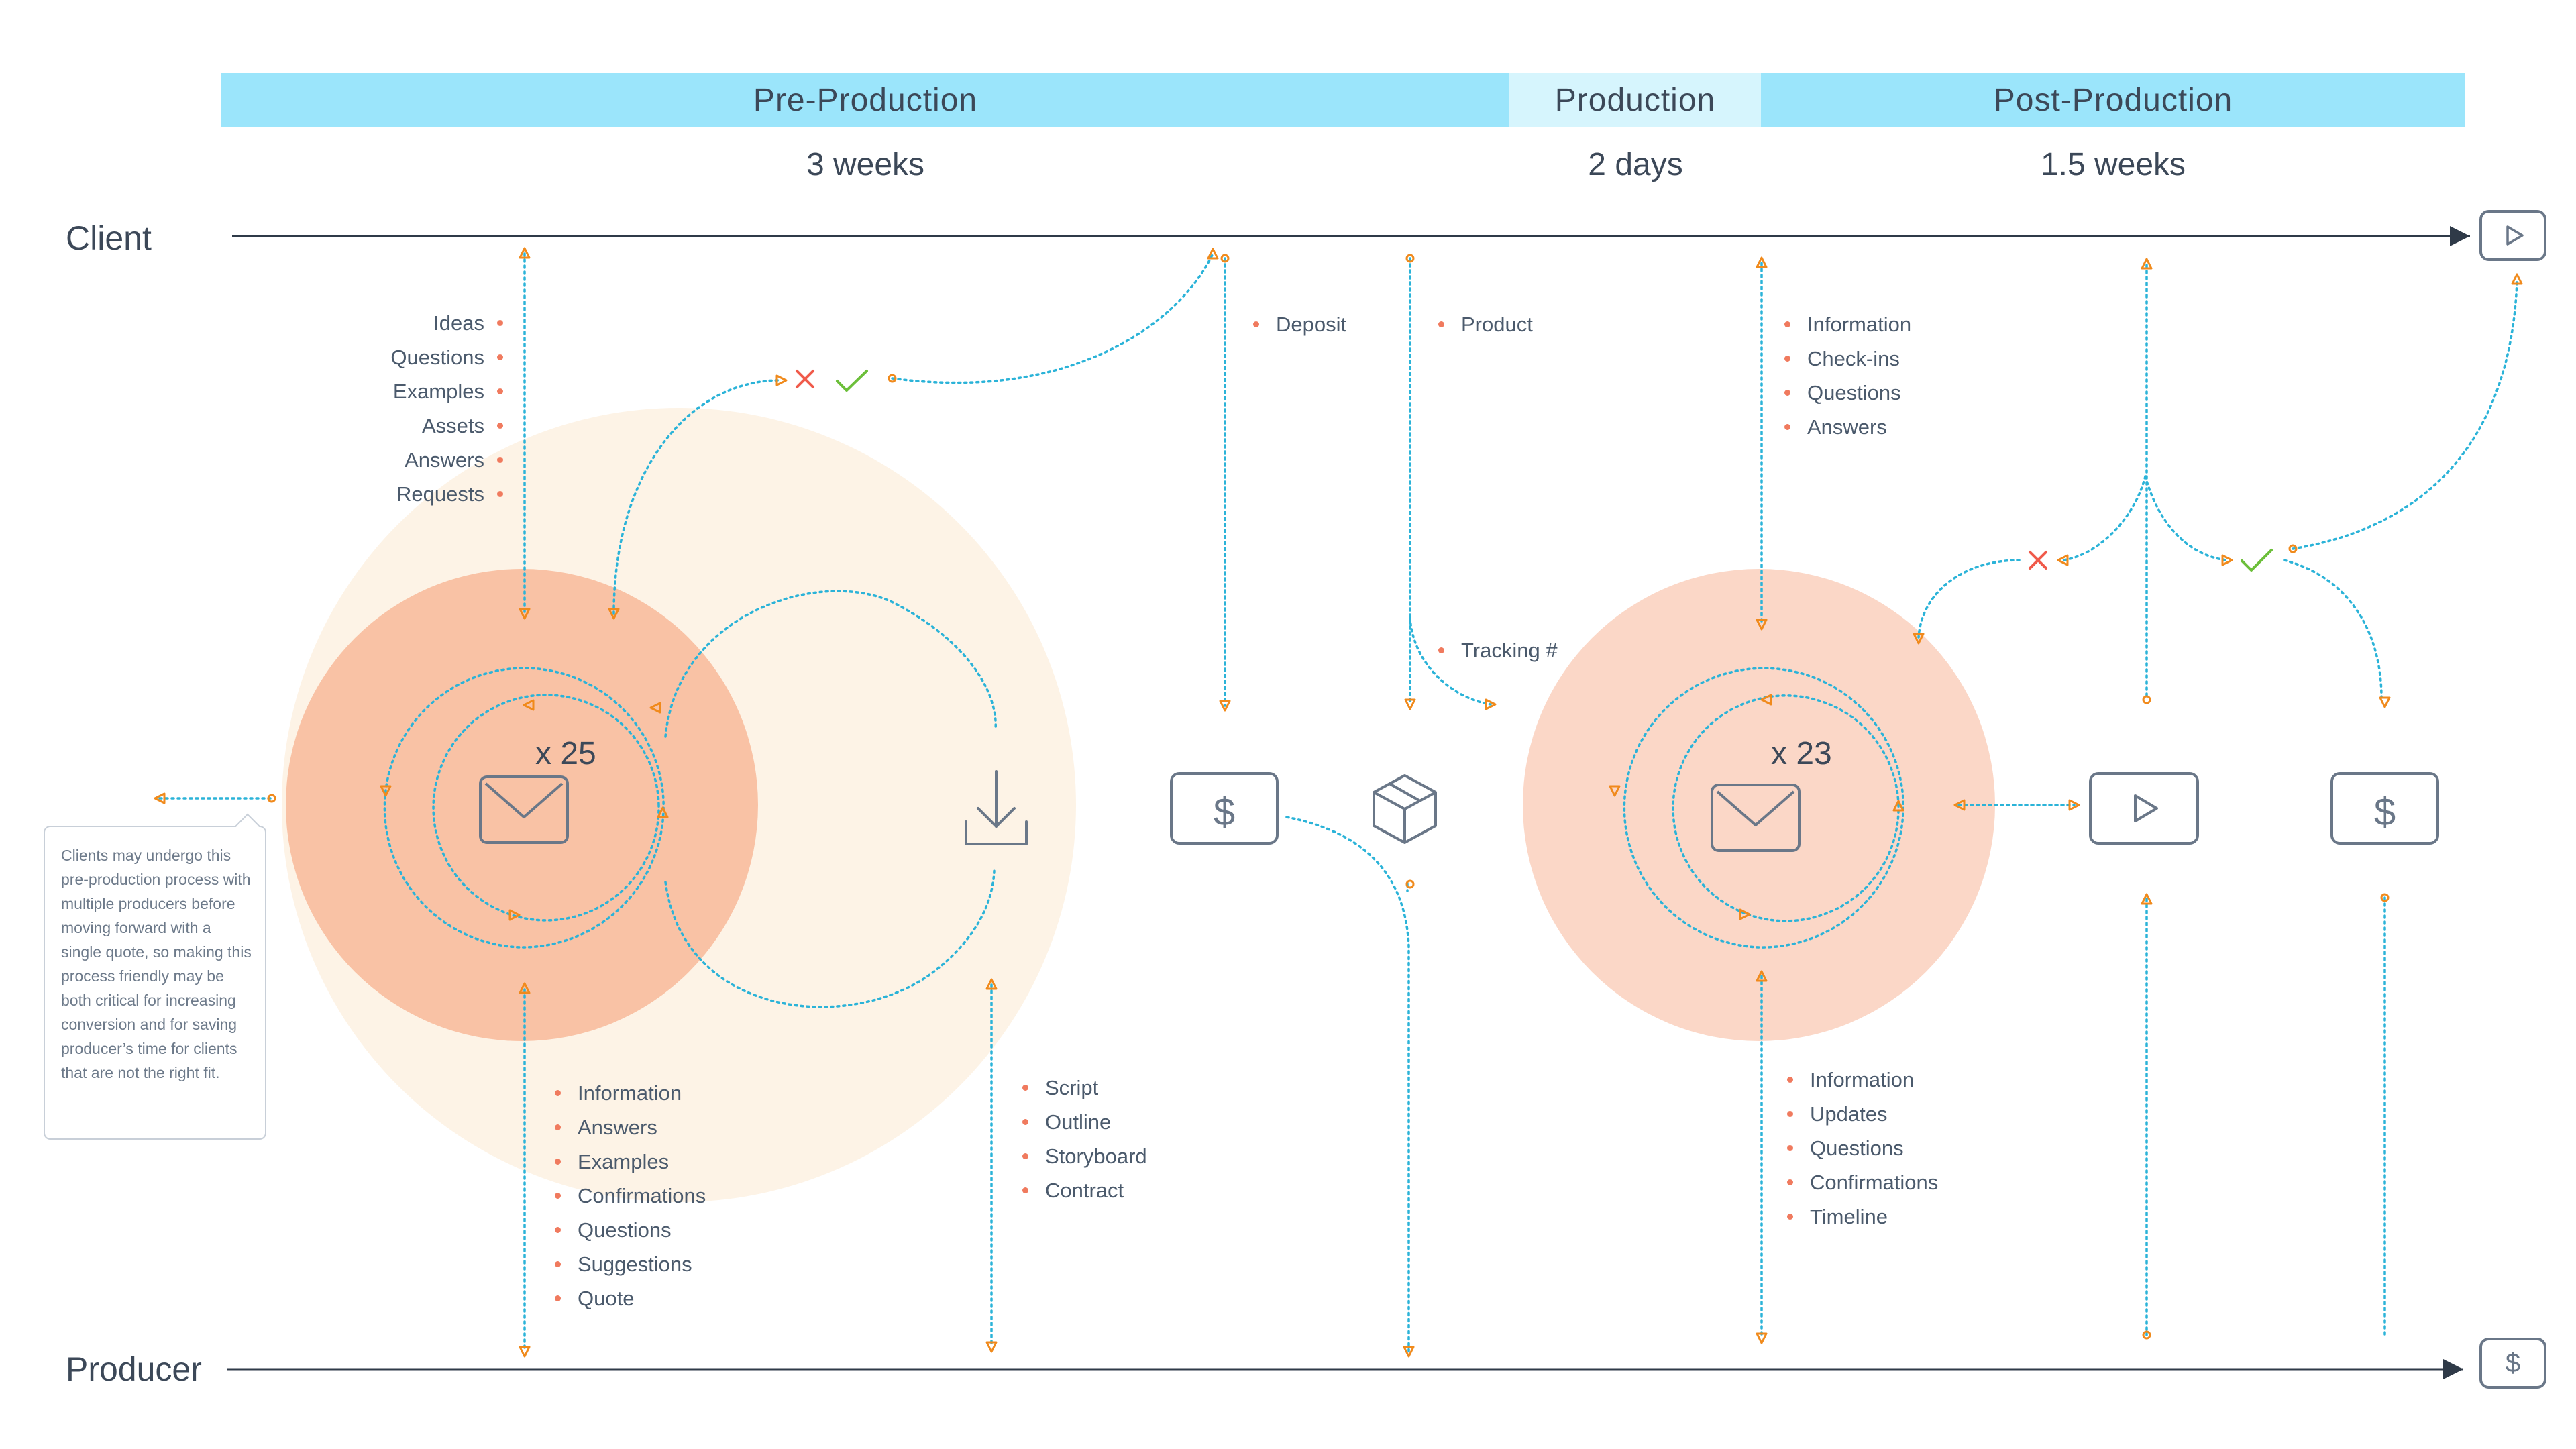 The width and height of the screenshot is (2576, 1449). I want to click on list-item: Check-ins, so click(1847, 358).